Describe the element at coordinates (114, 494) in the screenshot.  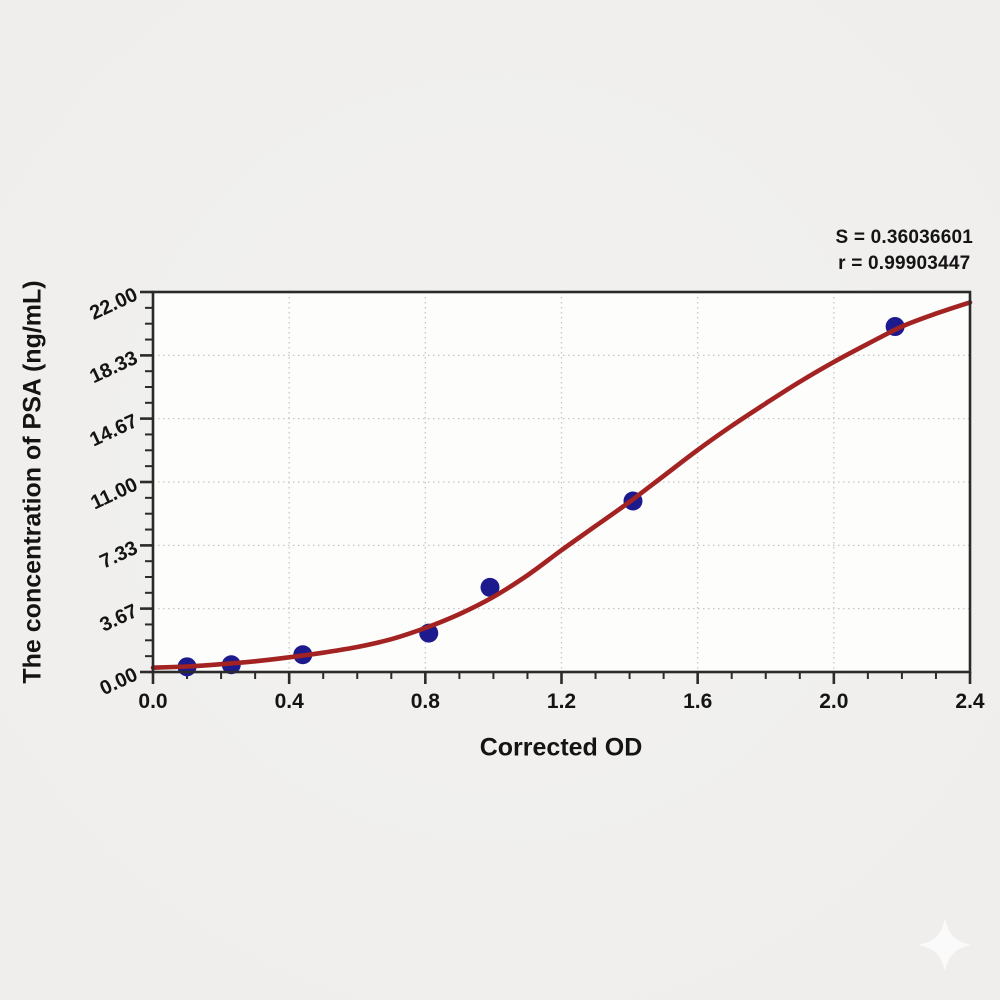
I see `y-tick-label: 11.00` at that location.